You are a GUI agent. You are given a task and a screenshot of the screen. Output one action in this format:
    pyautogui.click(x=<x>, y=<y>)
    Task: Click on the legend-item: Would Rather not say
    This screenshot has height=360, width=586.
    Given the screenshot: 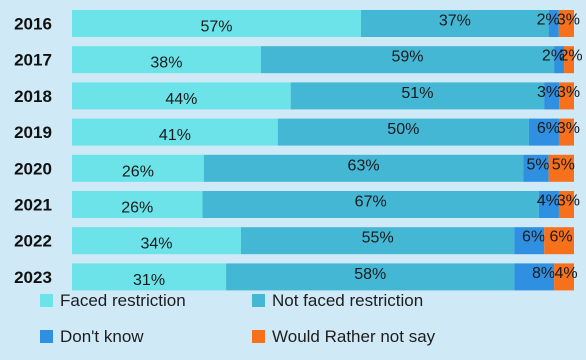 What is the action you would take?
    pyautogui.click(x=344, y=336)
    